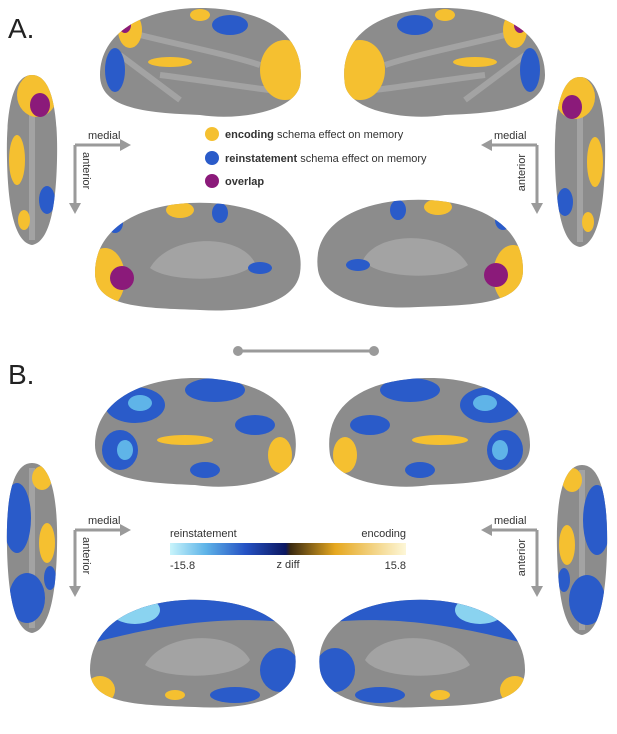 This screenshot has height=734, width=617. Describe the element at coordinates (383, 534) in the screenshot. I see `colorbar-right-label: encoding` at that location.